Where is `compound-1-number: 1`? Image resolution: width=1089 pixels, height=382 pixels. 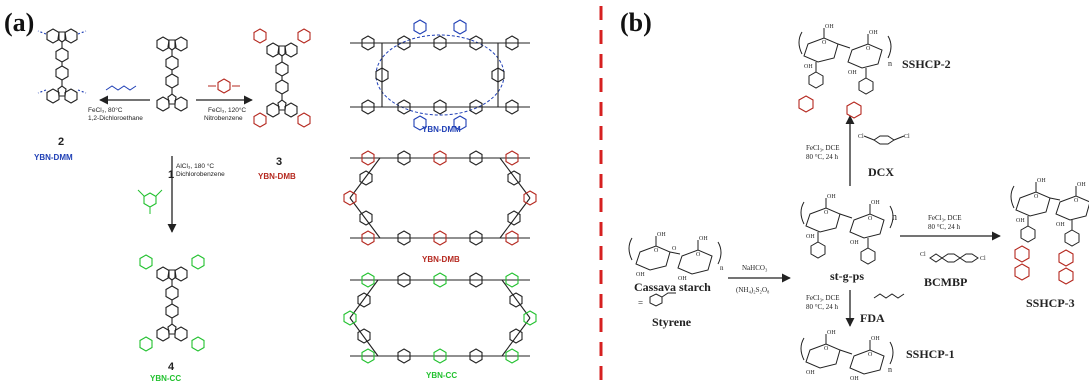 compound-1-number: 1 is located at coordinates (171, 175).